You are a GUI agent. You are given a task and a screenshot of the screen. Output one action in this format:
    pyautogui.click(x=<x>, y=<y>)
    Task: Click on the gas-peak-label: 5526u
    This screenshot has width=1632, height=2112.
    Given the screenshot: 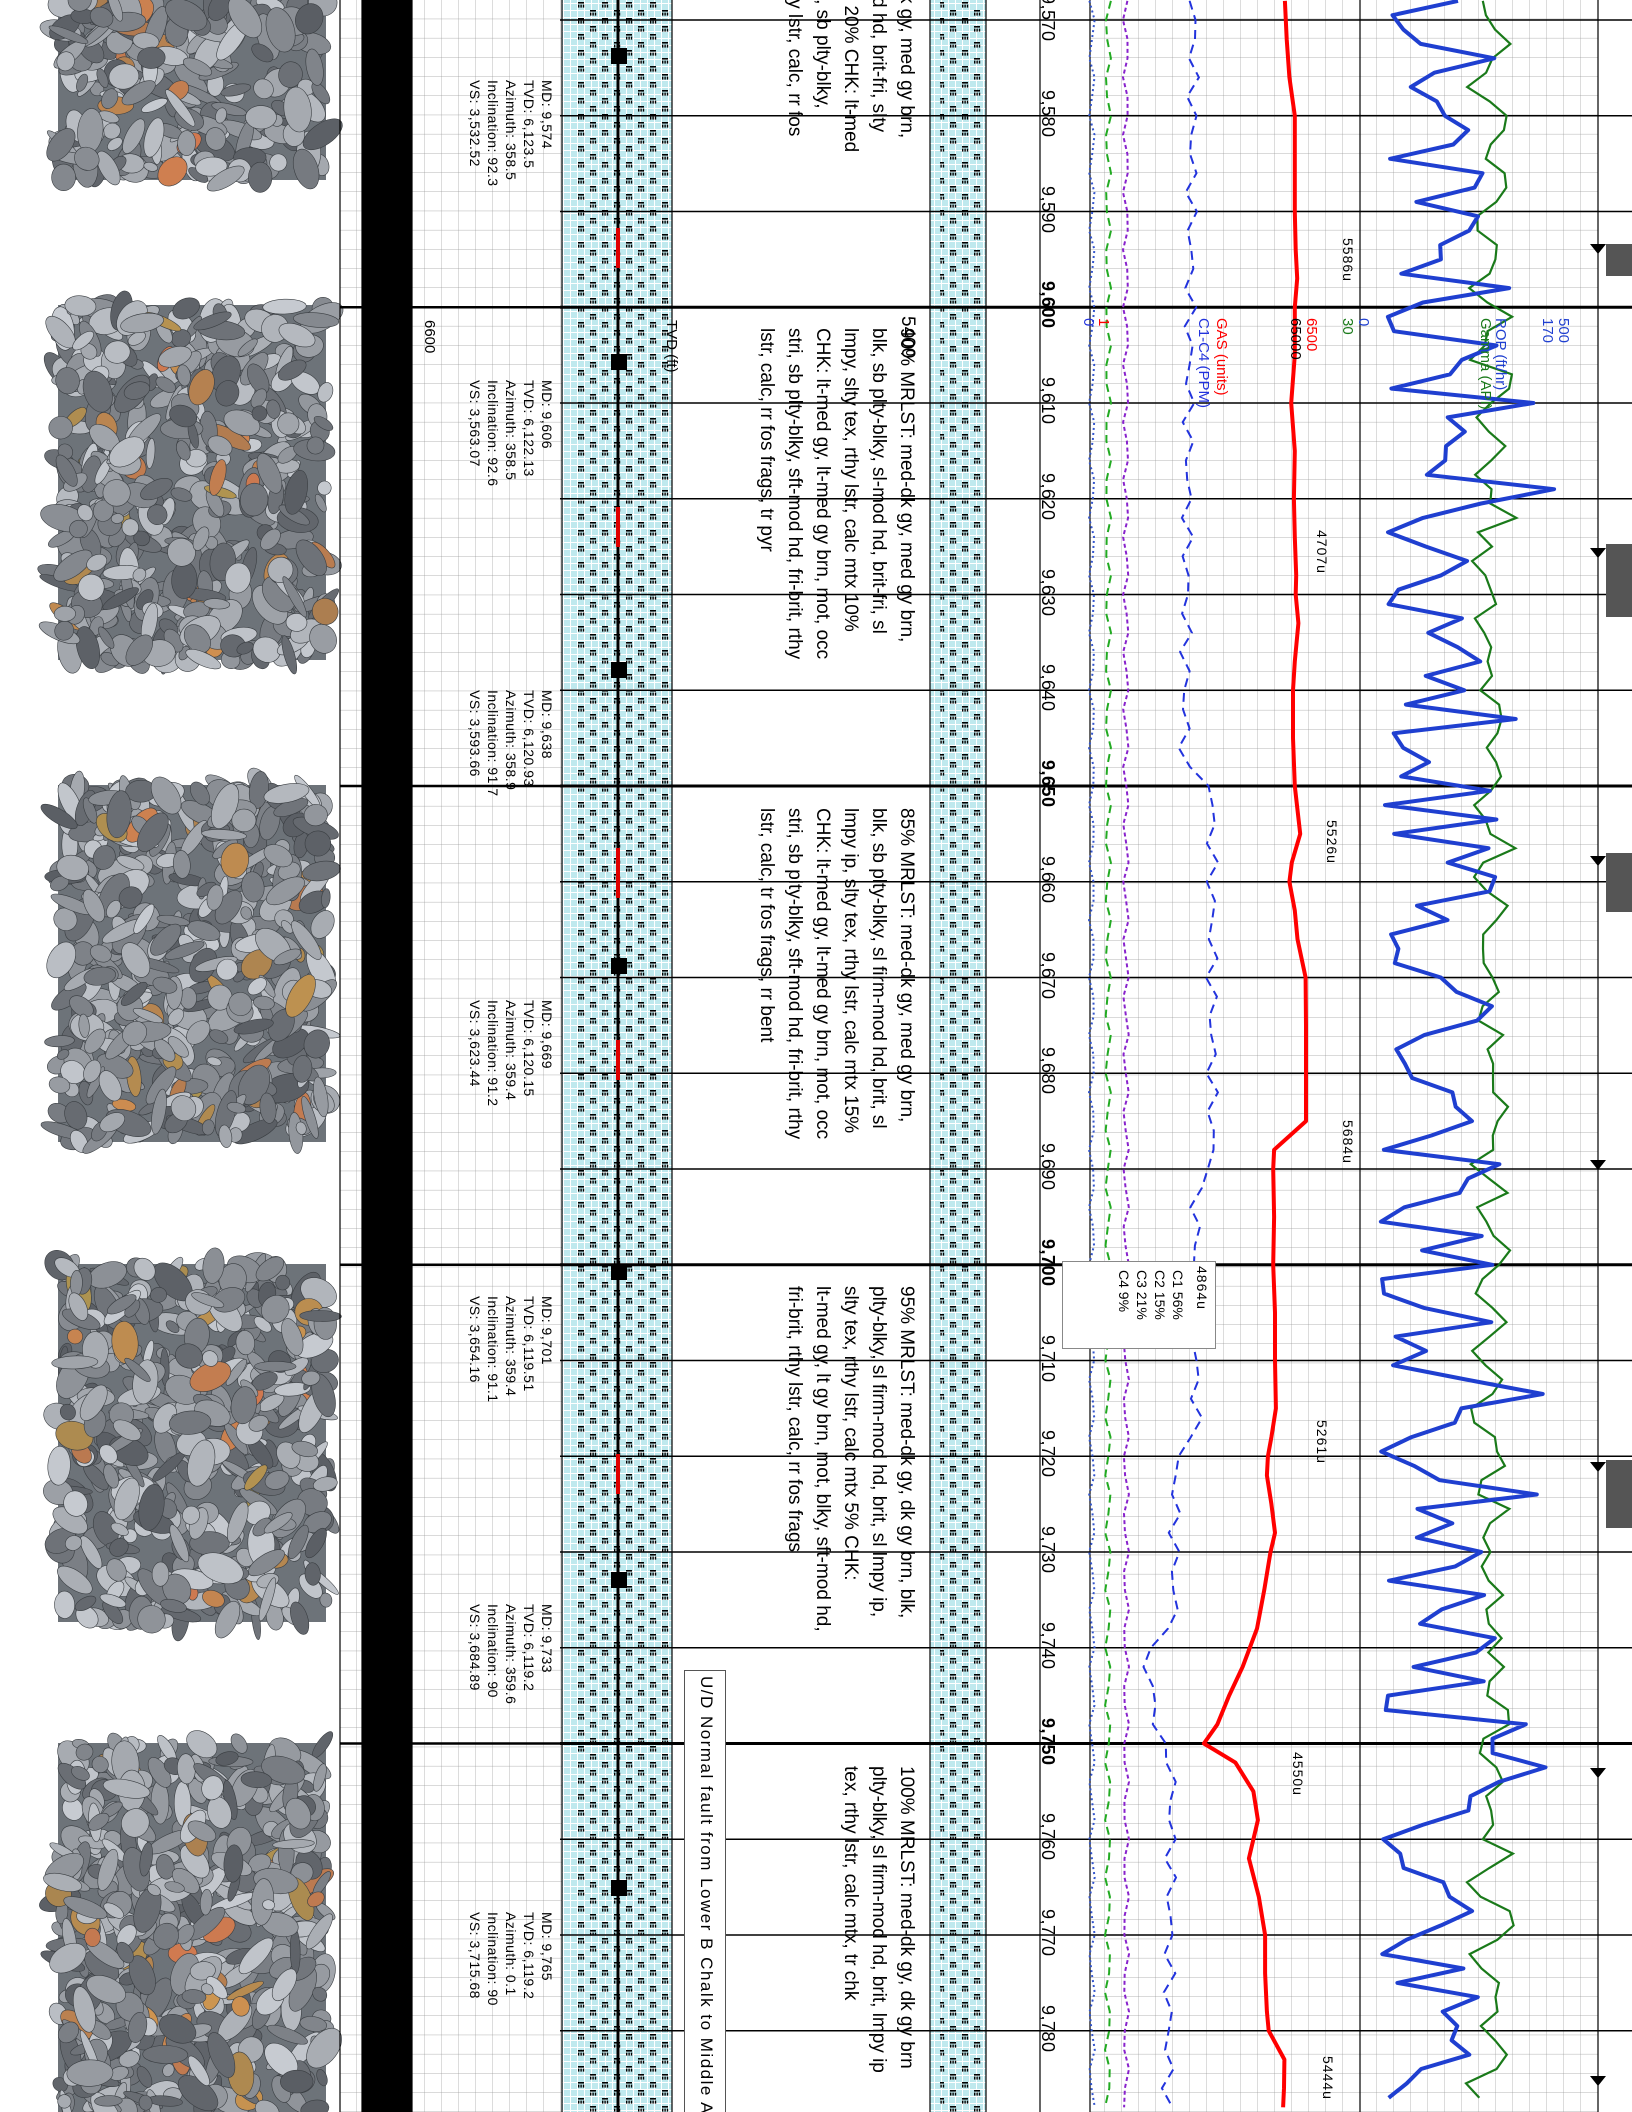 What is the action you would take?
    pyautogui.click(x=1332, y=842)
    